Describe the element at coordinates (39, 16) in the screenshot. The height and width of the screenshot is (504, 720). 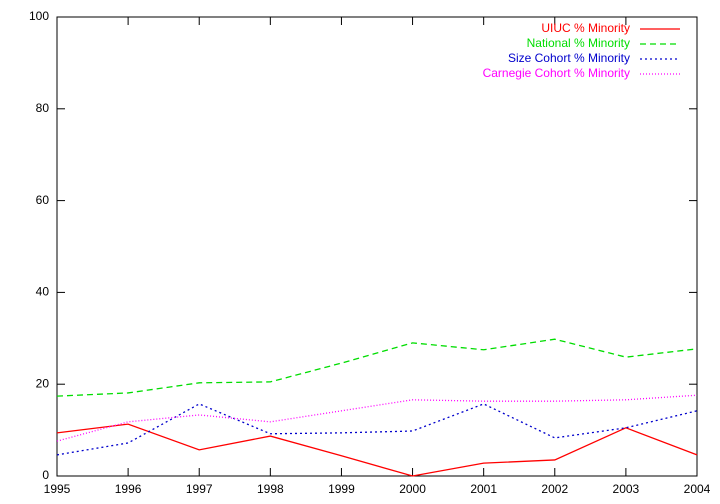
I see `y-tick-label: 100` at that location.